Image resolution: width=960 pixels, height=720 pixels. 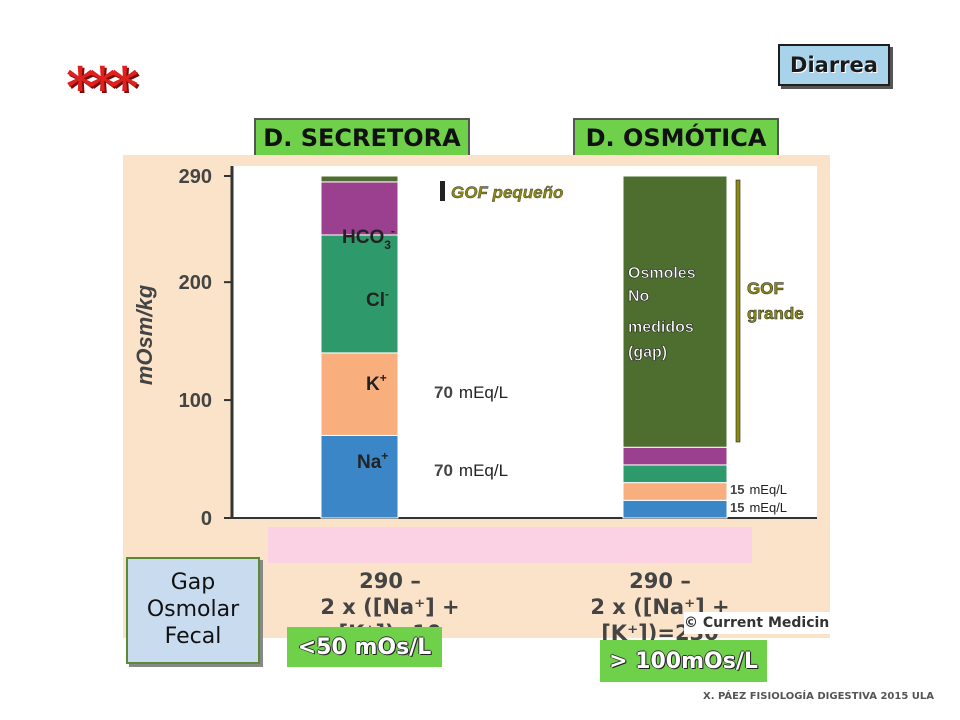 What do you see at coordinates (368, 238) in the screenshot?
I see `hco3-label: HCO3-` at bounding box center [368, 238].